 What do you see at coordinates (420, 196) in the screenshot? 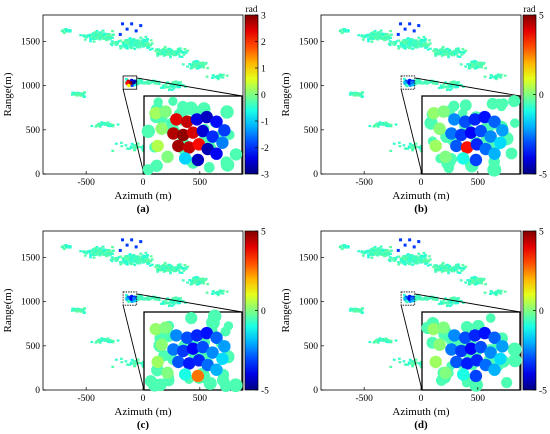
I see `x-axis-label: Azimuth (m)` at bounding box center [420, 196].